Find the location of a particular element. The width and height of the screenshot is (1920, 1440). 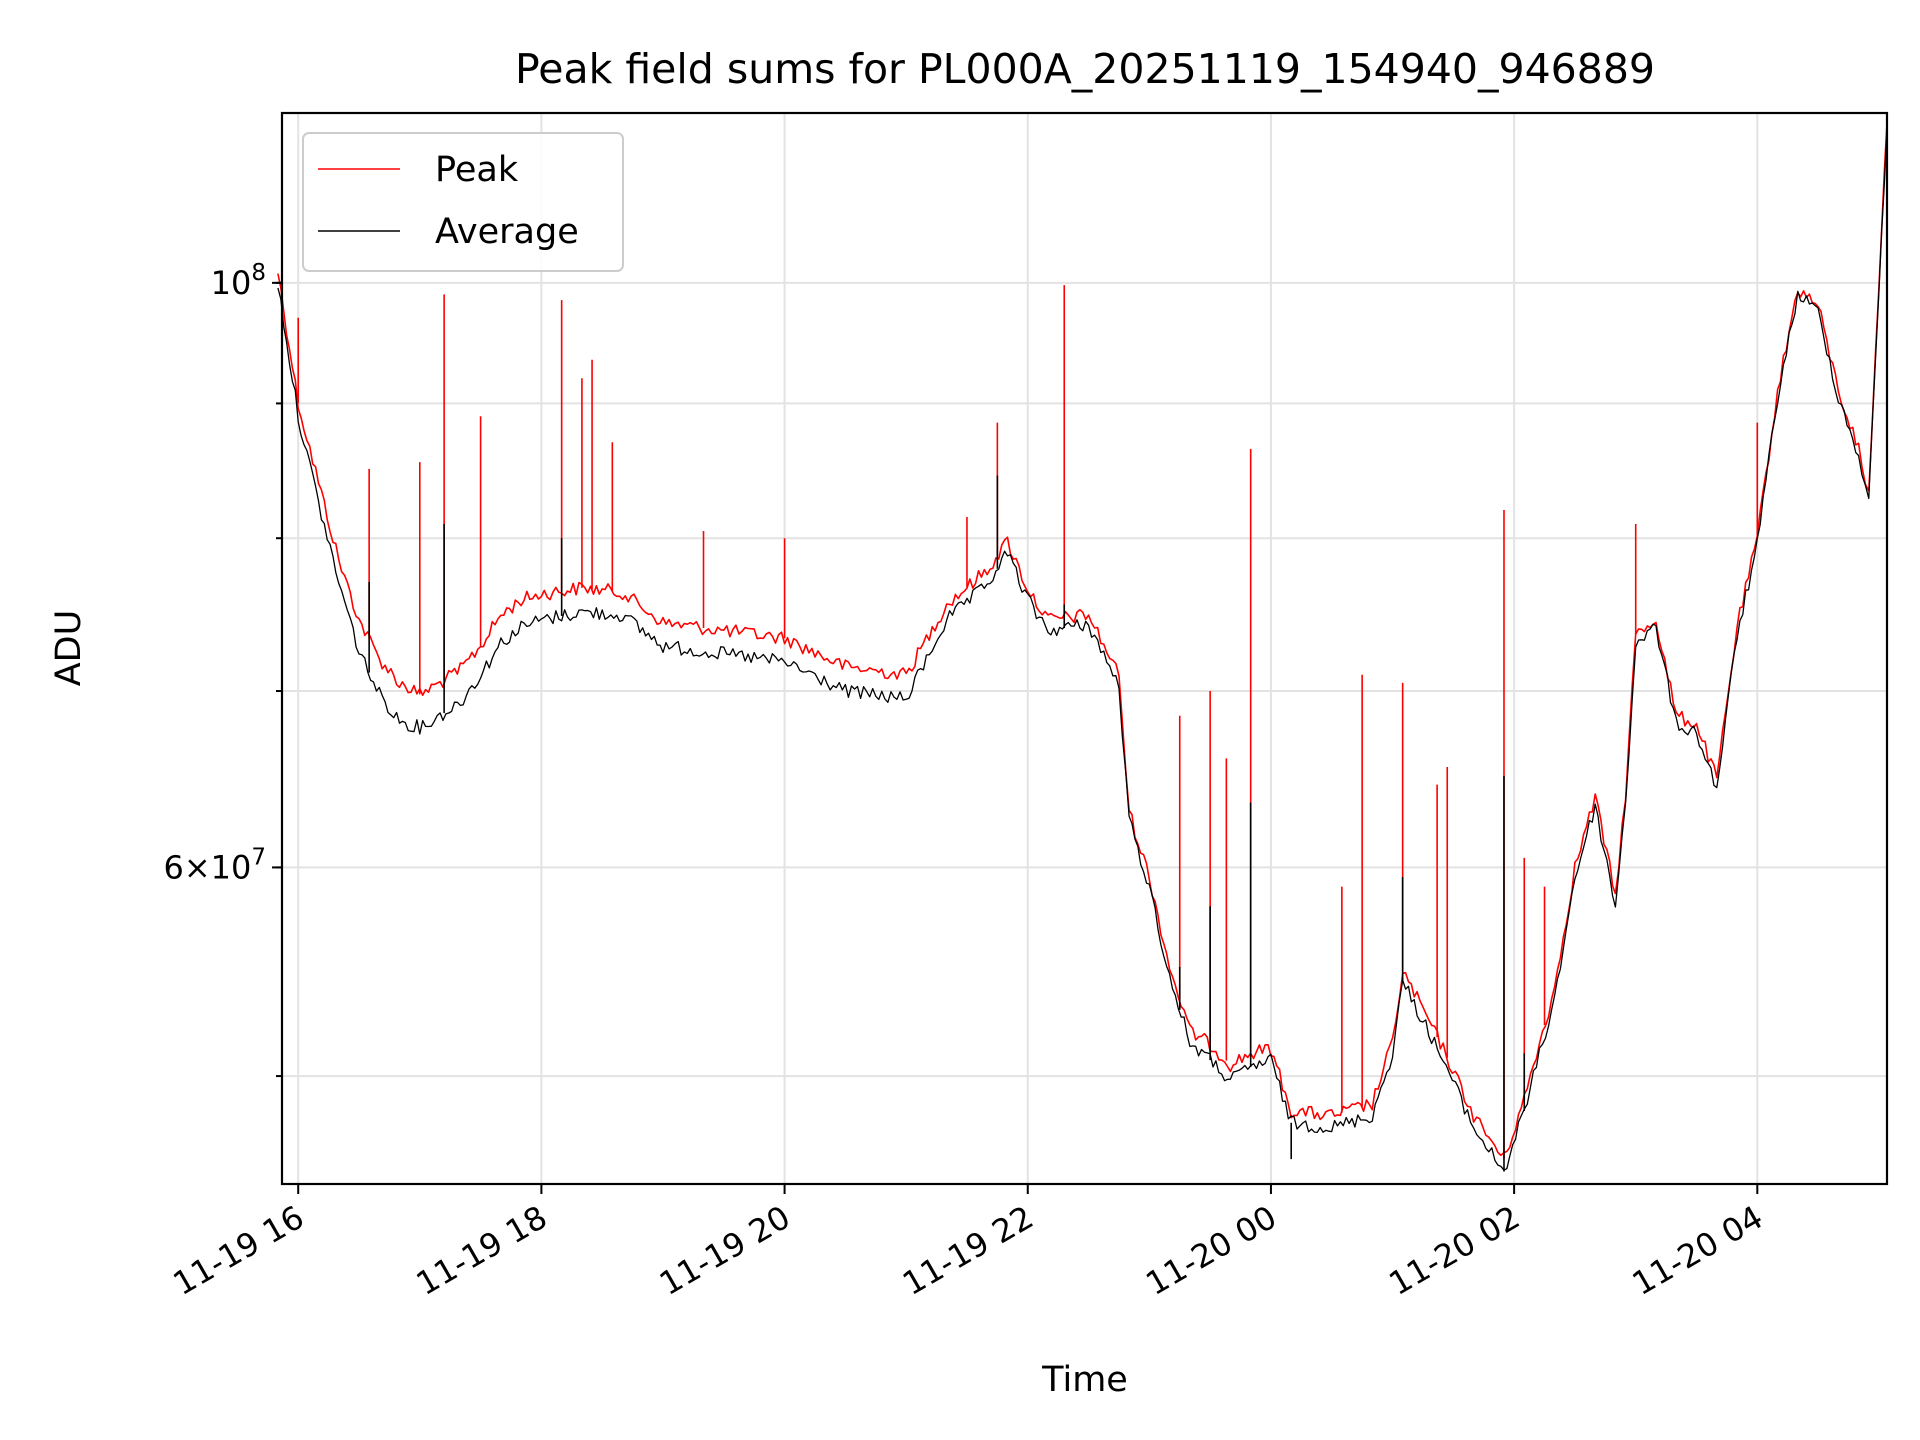

y-axis-ticks: 108 6×107 is located at coordinates (222, 669).